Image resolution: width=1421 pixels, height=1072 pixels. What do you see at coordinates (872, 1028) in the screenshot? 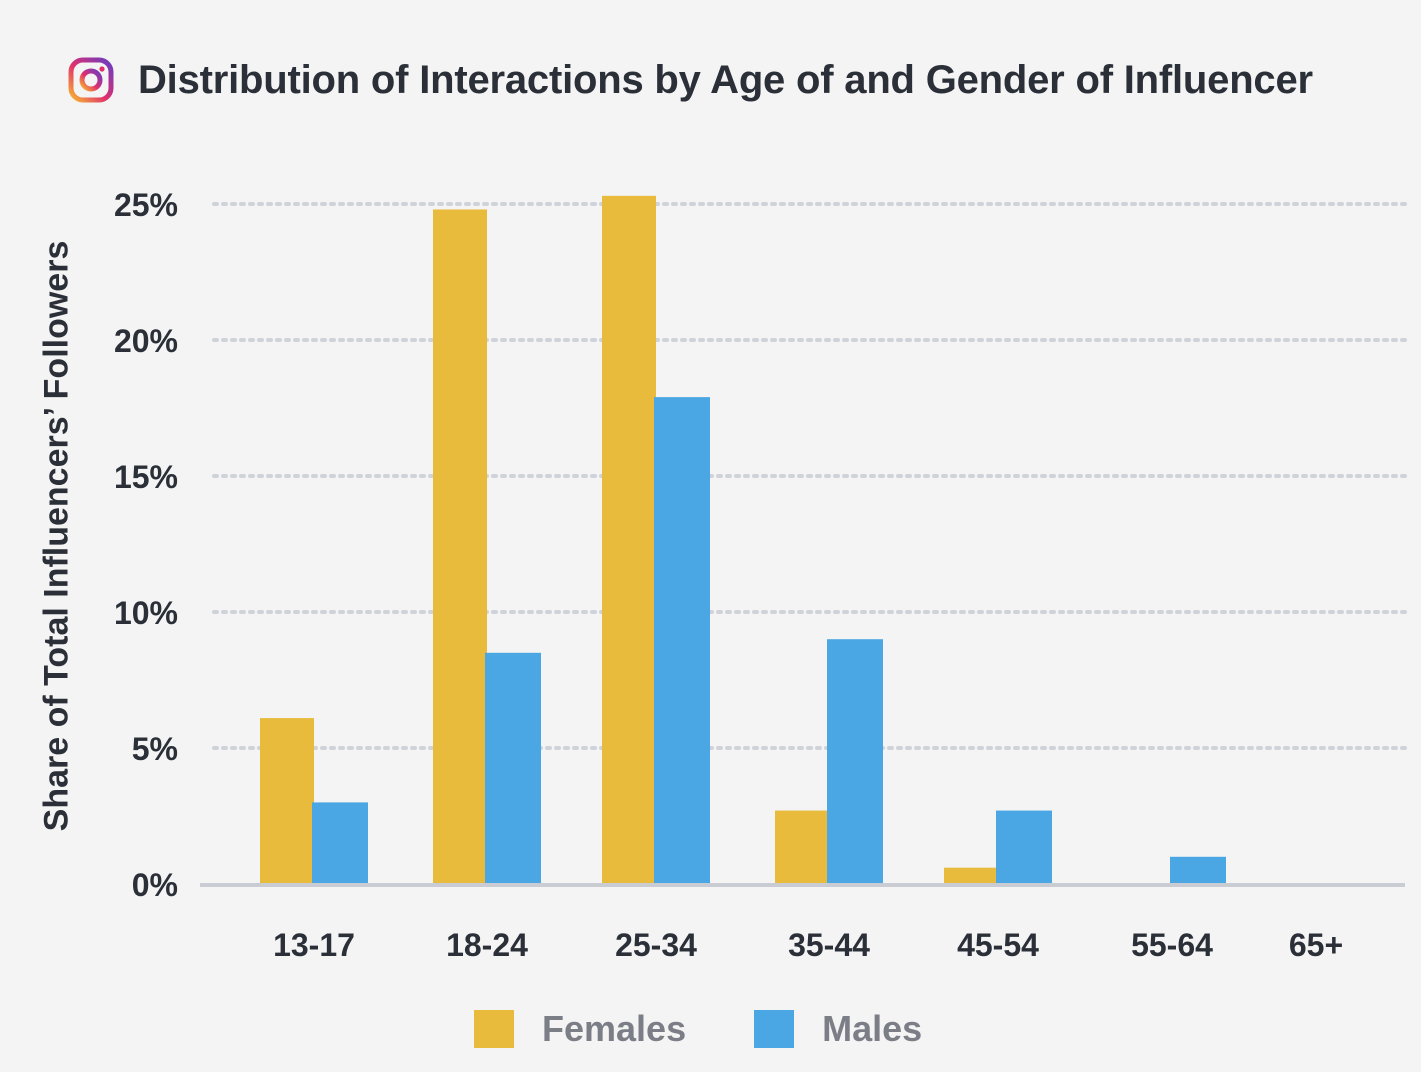
I see `legend-label-males: Males` at bounding box center [872, 1028].